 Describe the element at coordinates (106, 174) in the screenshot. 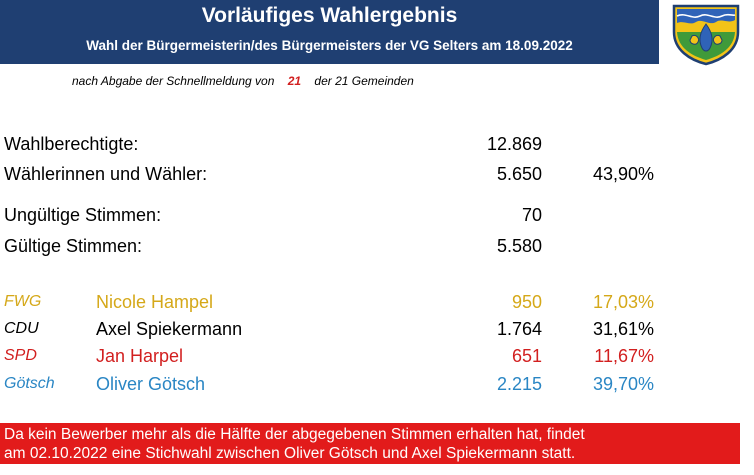

I see `voters-label: Wählerinnen und Wähler:` at that location.